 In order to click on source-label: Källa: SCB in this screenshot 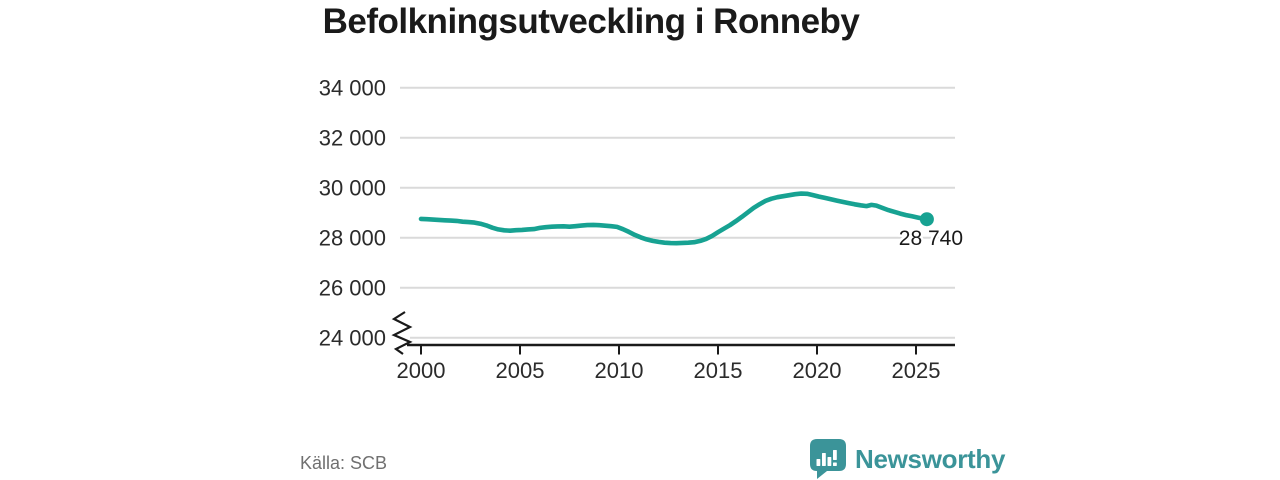, I will do `click(344, 463)`.